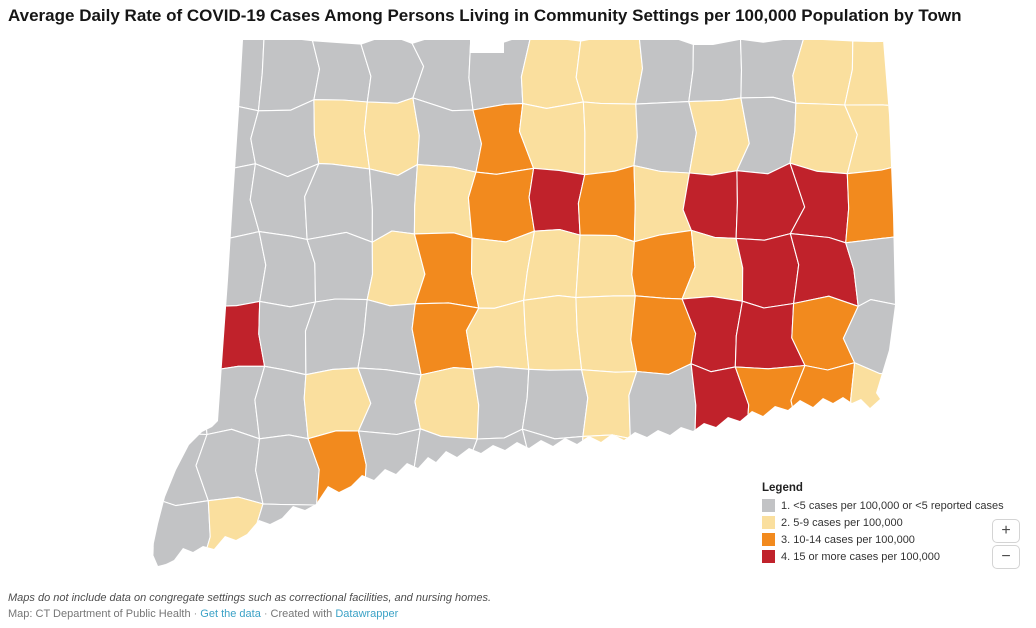 Image resolution: width=1036 pixels, height=628 pixels. What do you see at coordinates (301, 614) in the screenshot?
I see `created-with-label: Created with` at bounding box center [301, 614].